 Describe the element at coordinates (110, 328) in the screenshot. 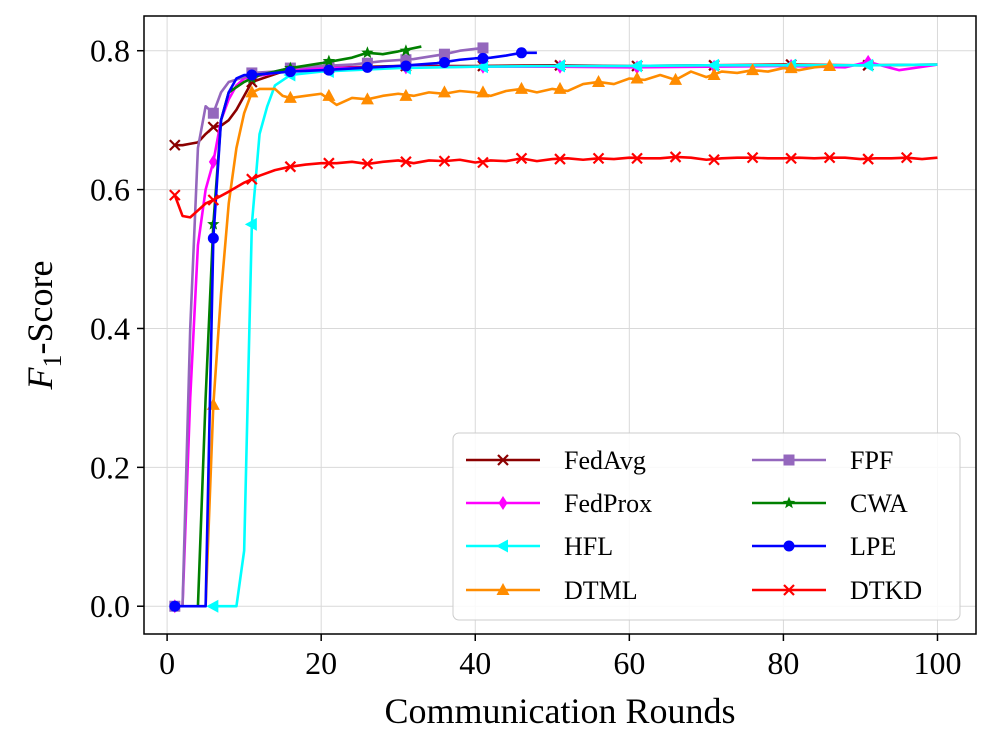

I see `y-tick-label: 0.4` at that location.